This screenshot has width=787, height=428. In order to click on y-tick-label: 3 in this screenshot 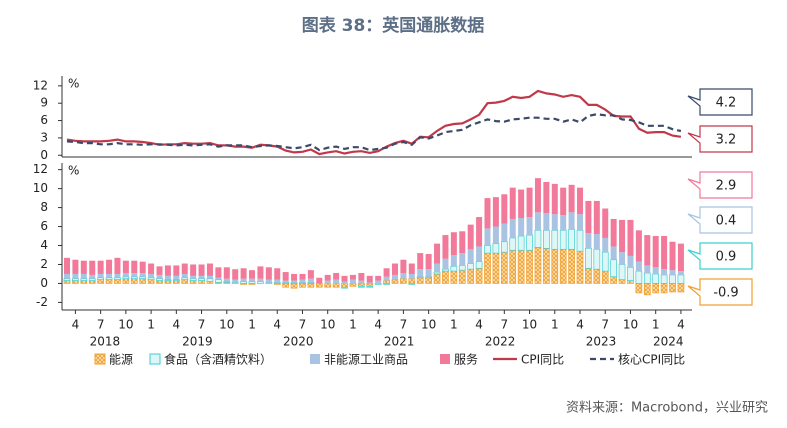, I will do `click(44, 137)`.